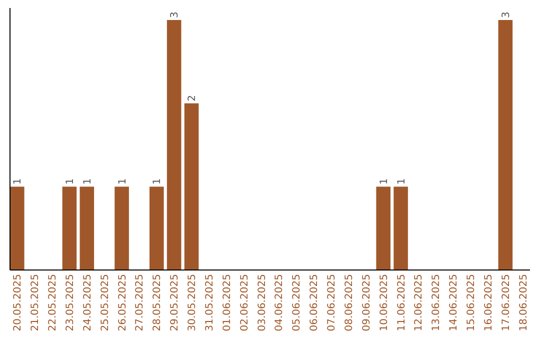 Image resolution: width=540 pixels, height=340 pixels. What do you see at coordinates (436, 303) in the screenshot?
I see `x-tick-label: 13.06.2025` at bounding box center [436, 303].